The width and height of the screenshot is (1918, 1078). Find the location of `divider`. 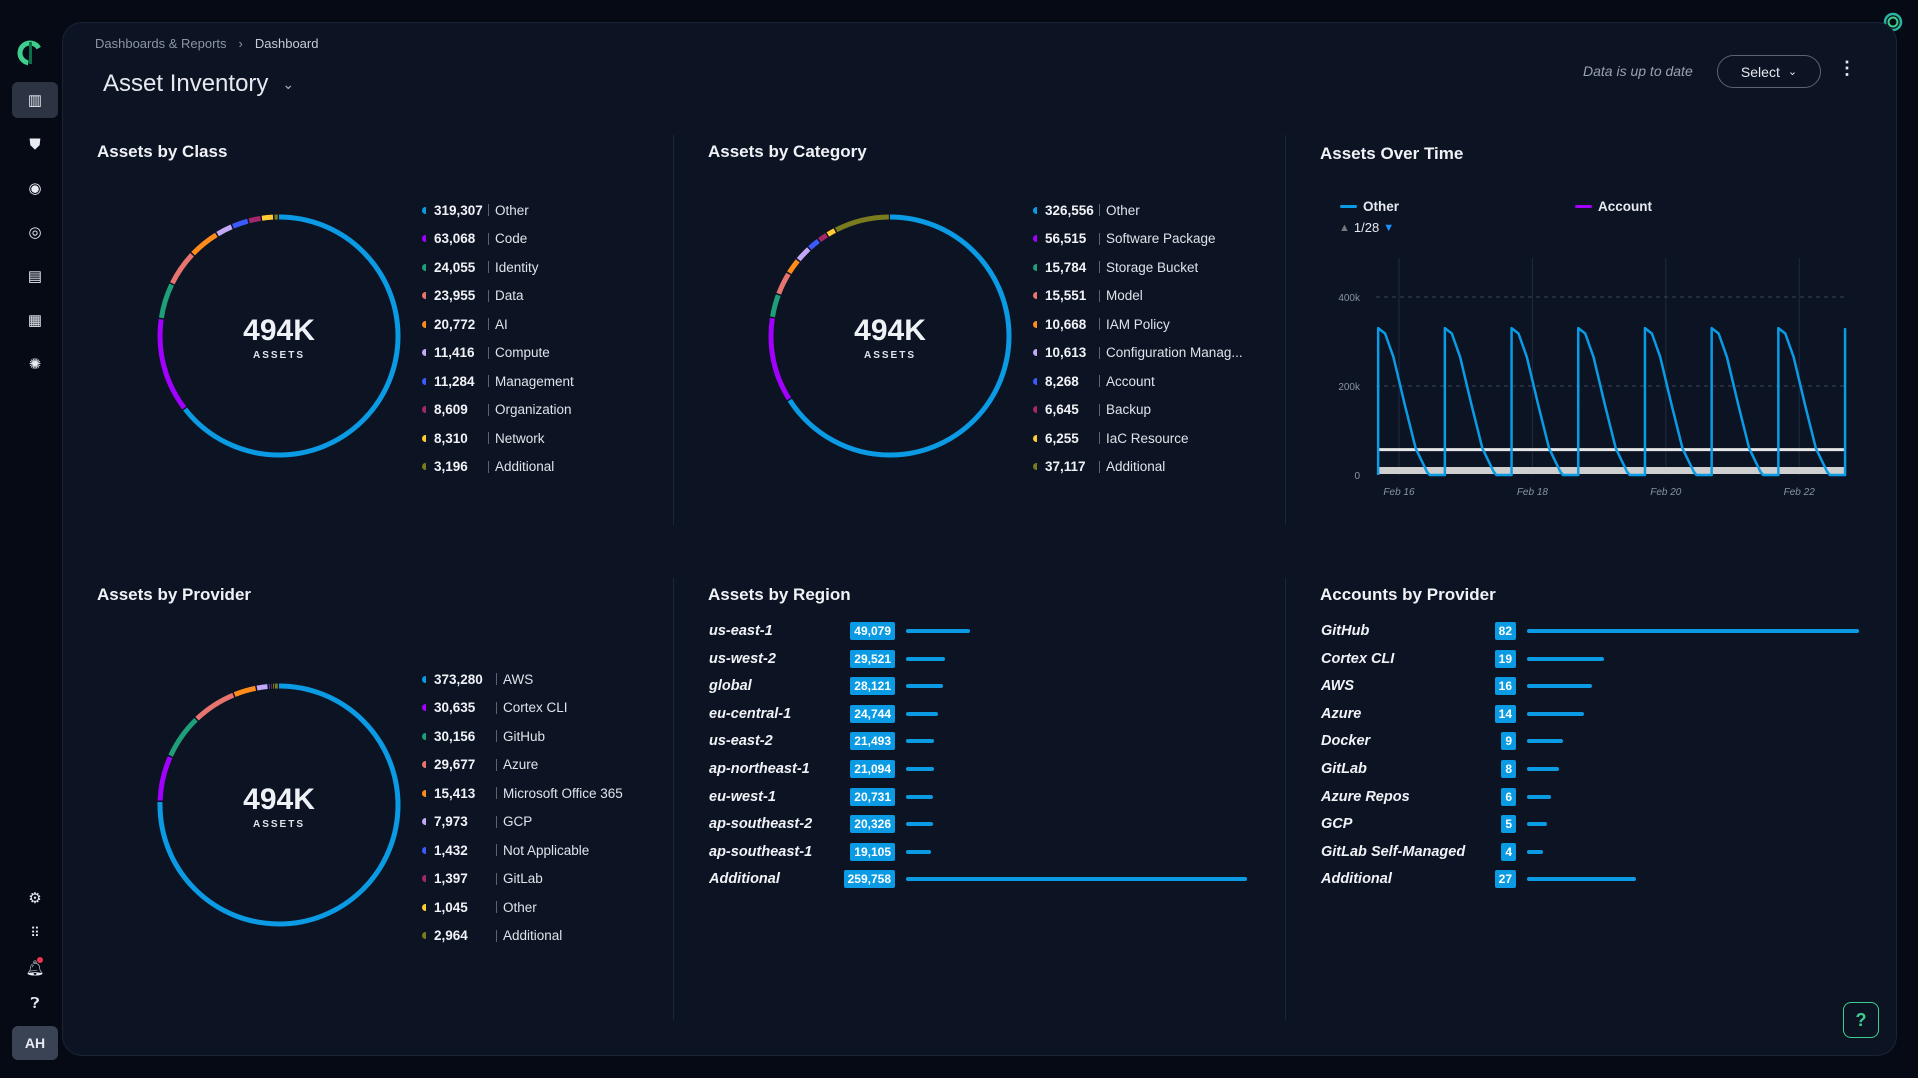

divider is located at coordinates (1285, 799).